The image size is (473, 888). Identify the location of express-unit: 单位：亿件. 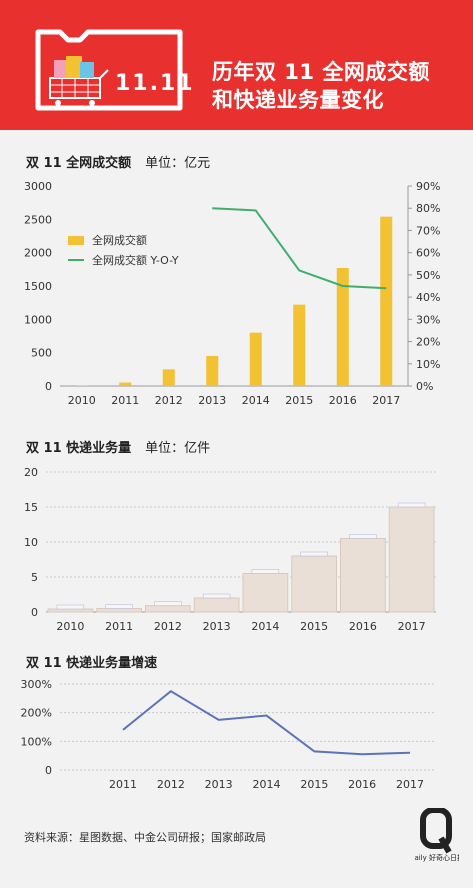
(178, 448).